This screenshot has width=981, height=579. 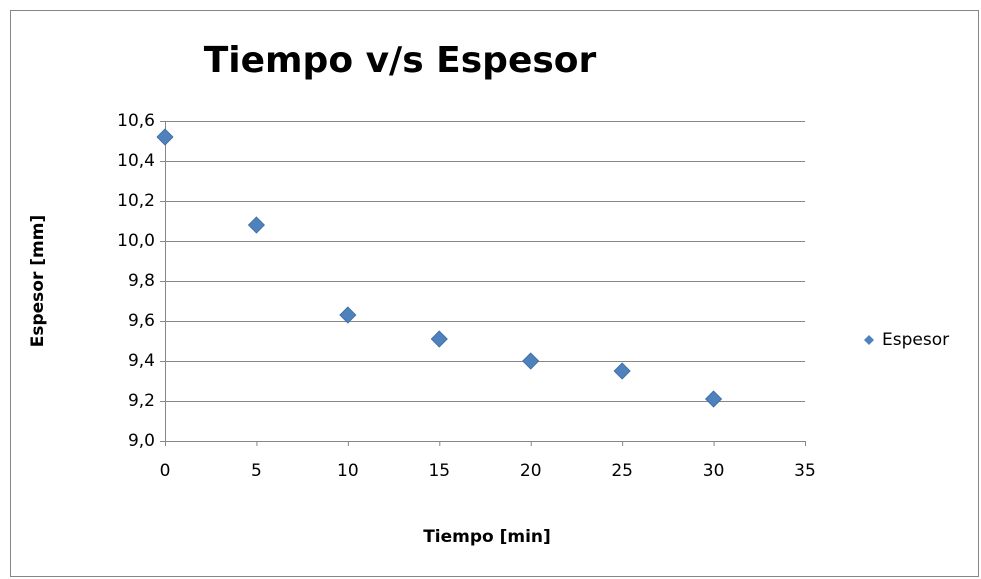 What do you see at coordinates (531, 471) in the screenshot?
I see `x-tick-label: 20` at bounding box center [531, 471].